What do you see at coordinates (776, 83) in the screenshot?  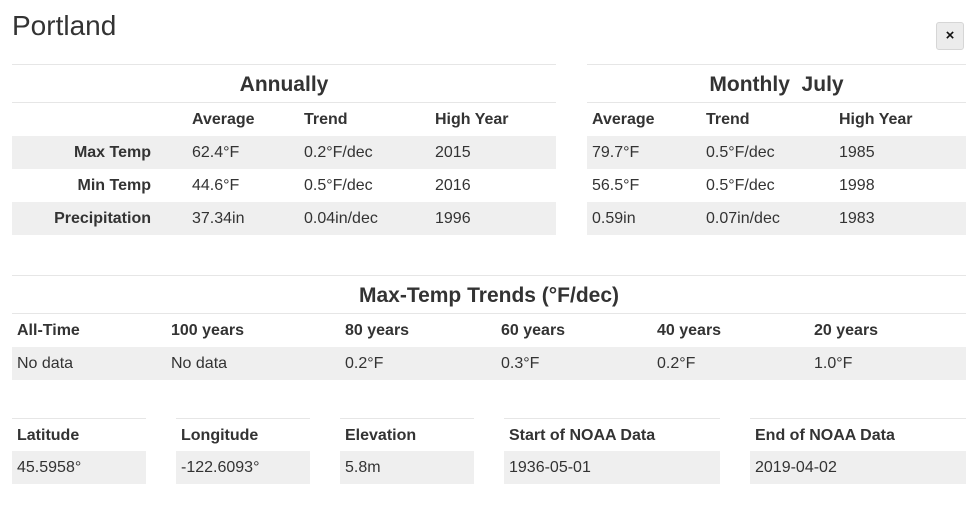 I see `monthly-title: Monthly July` at bounding box center [776, 83].